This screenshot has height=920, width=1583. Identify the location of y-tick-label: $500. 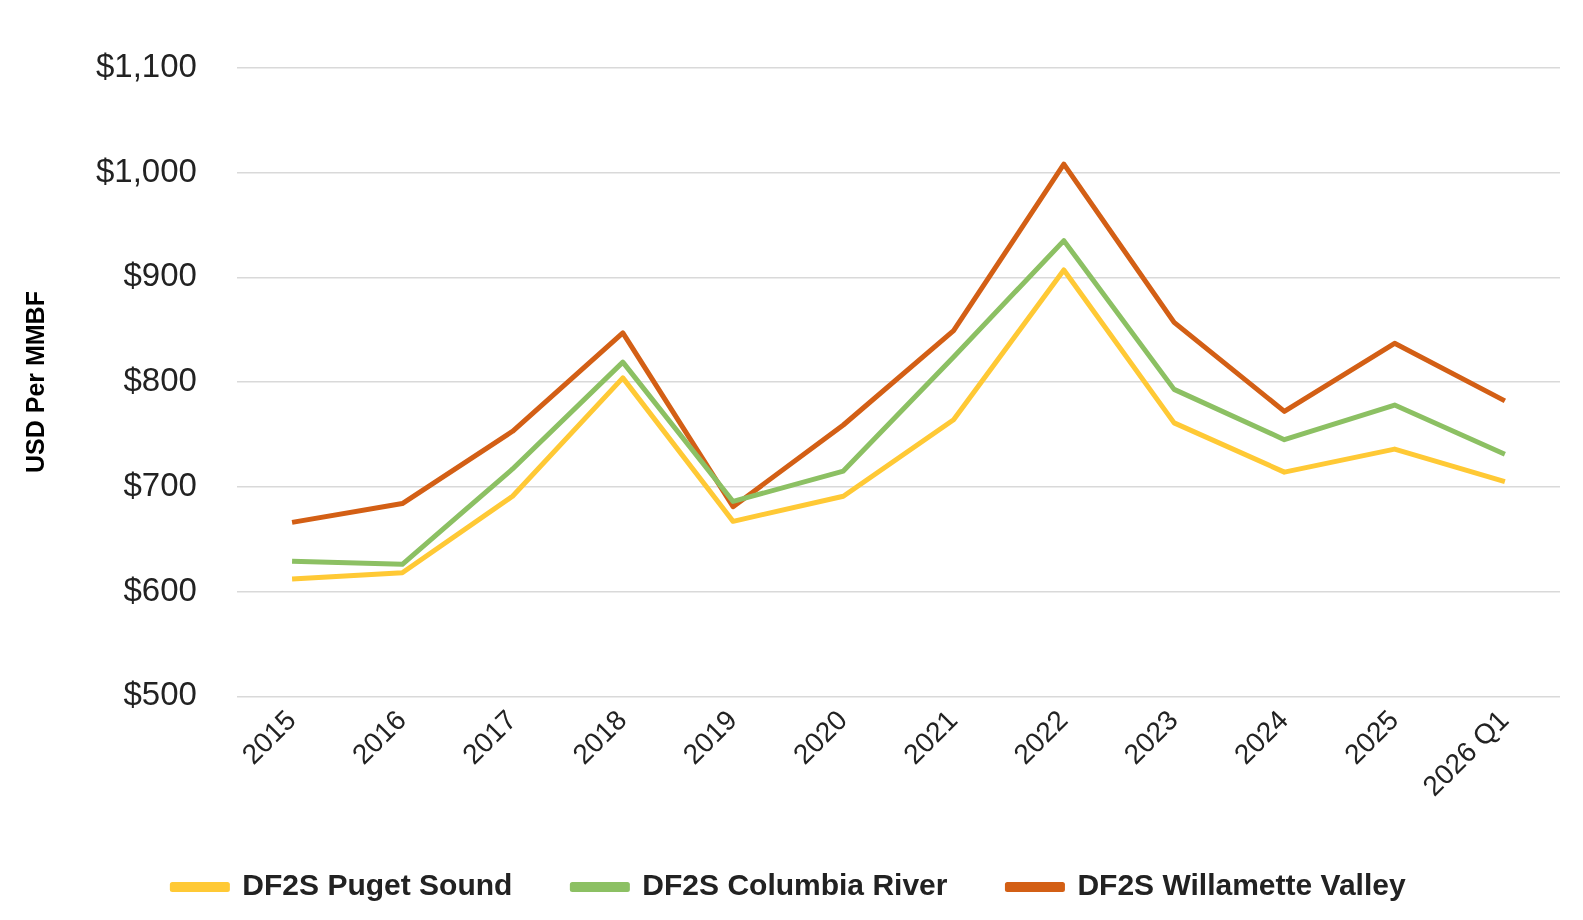
(160, 694).